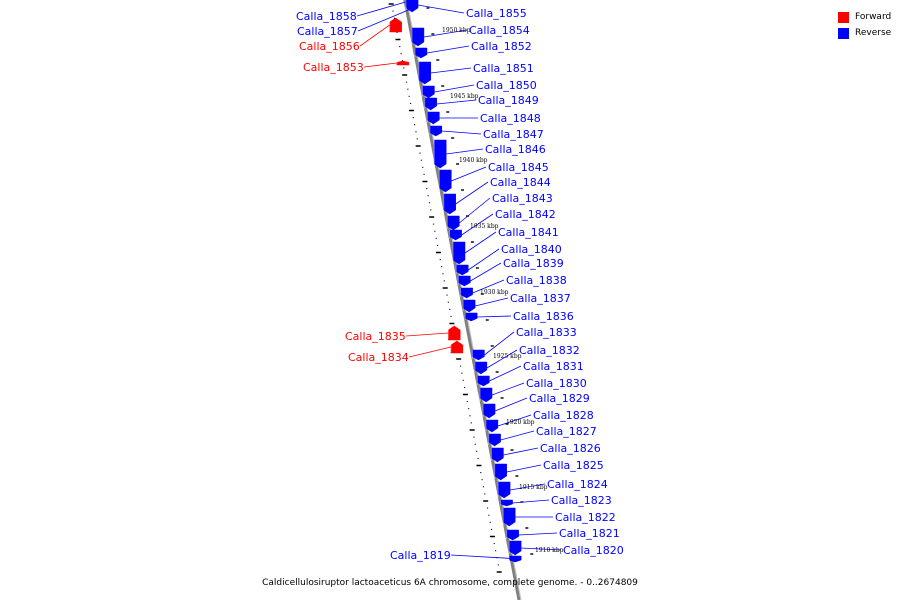 The height and width of the screenshot is (600, 900). I want to click on gene-label-calla-1857: Calla_1857, so click(327, 31).